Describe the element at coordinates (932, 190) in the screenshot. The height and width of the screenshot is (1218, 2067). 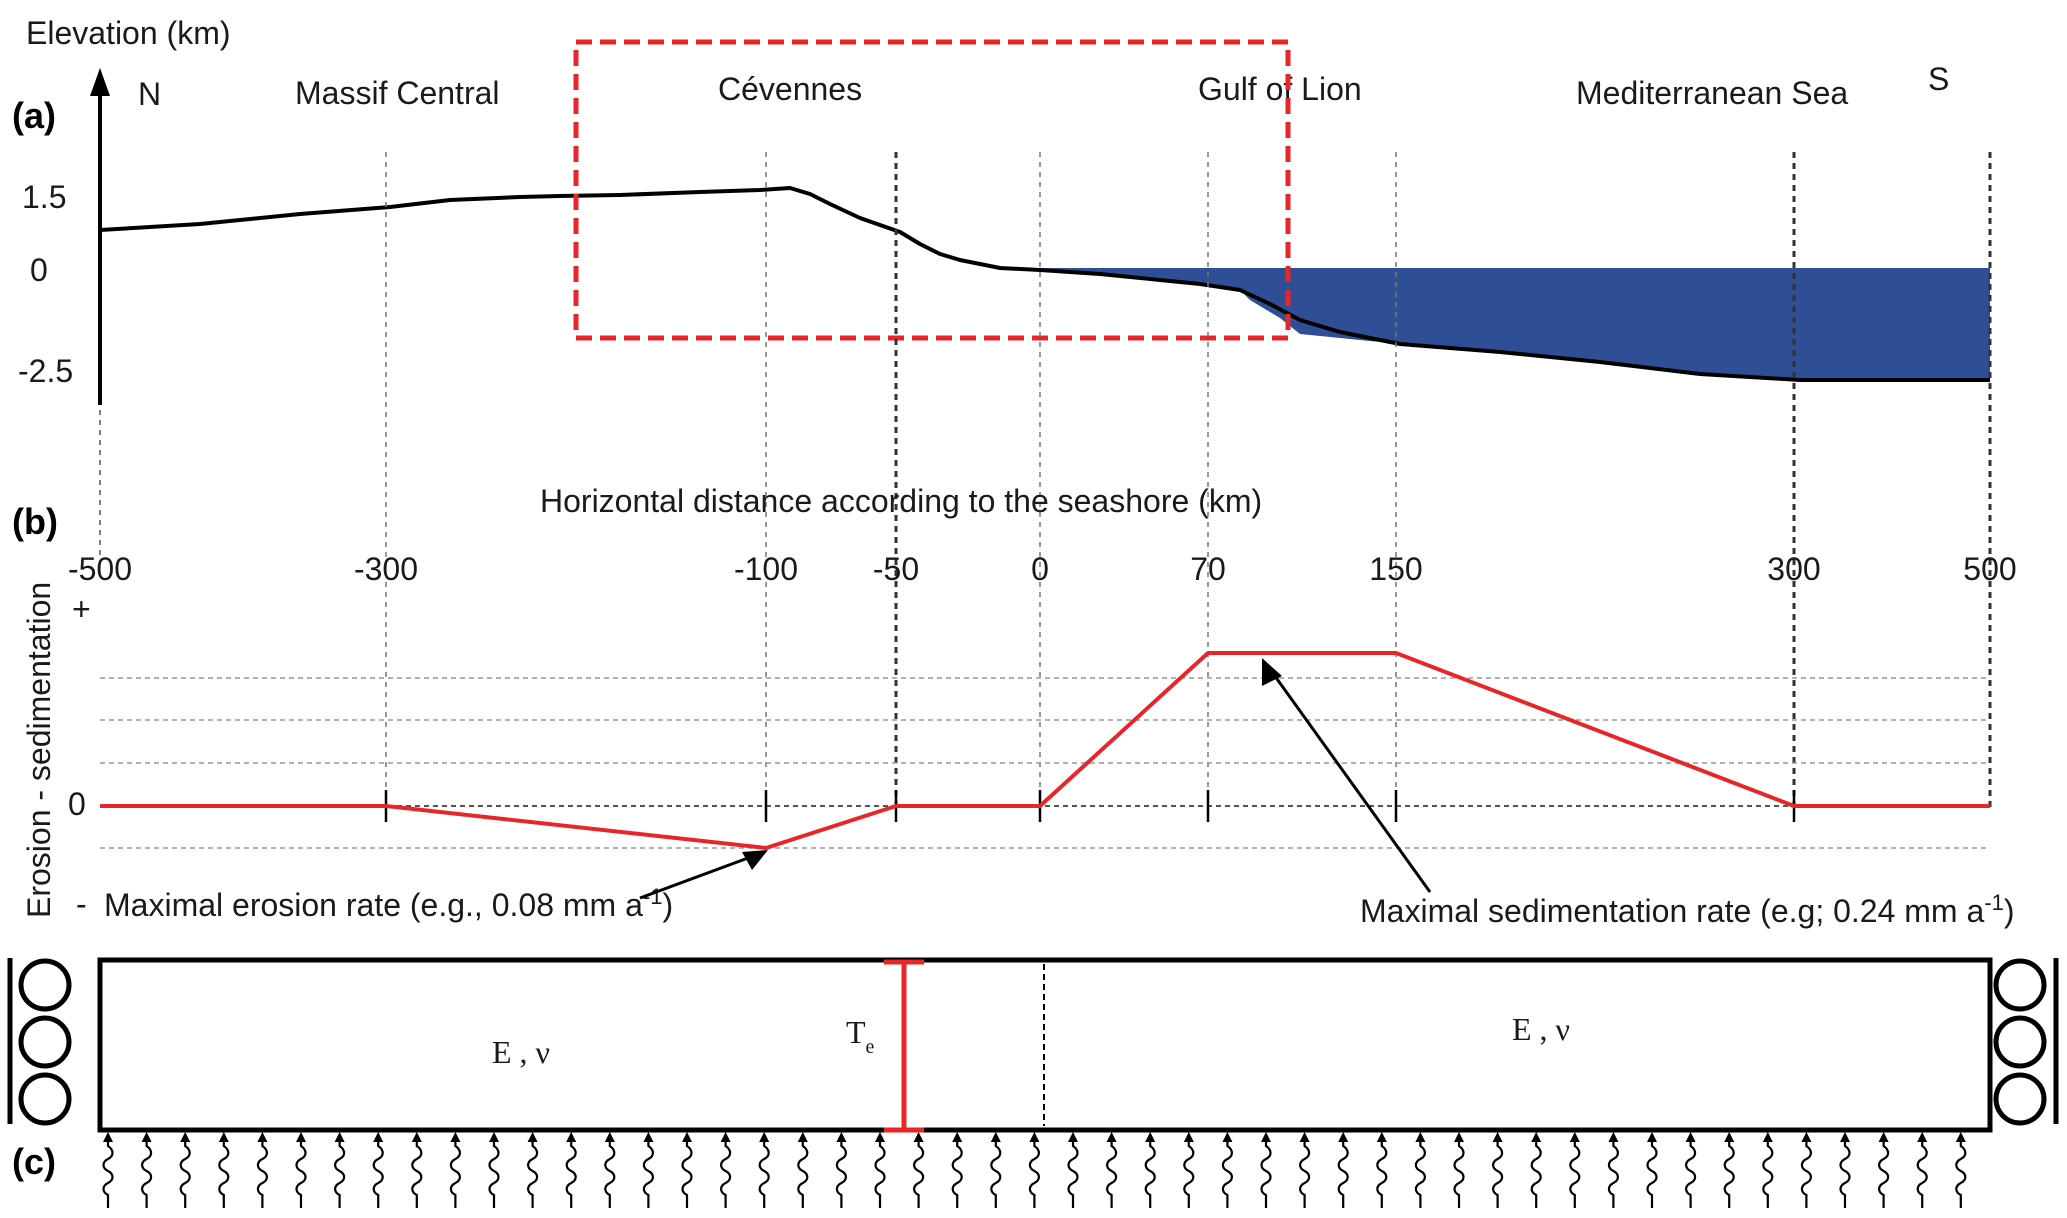
I see `focus-region-box` at that location.